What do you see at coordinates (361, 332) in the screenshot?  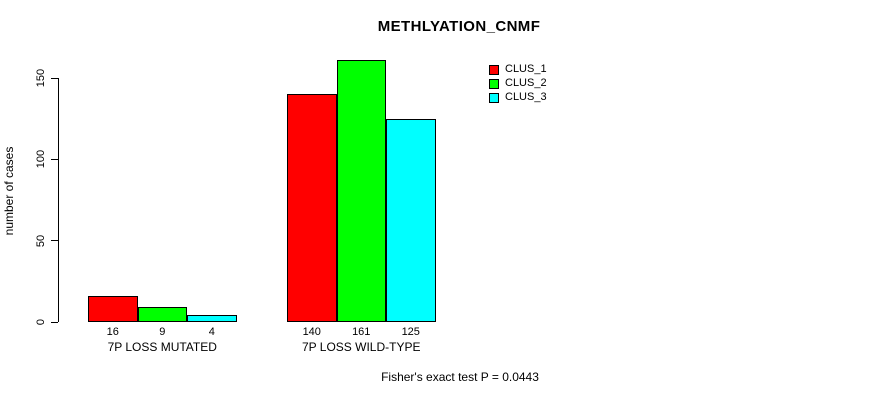 I see `bar-value-label: 161` at bounding box center [361, 332].